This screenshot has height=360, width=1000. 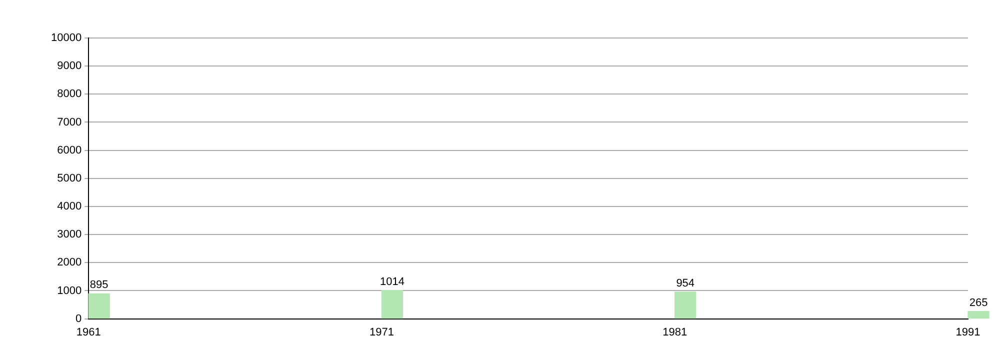 What do you see at coordinates (978, 302) in the screenshot?
I see `data-label: 265` at bounding box center [978, 302].